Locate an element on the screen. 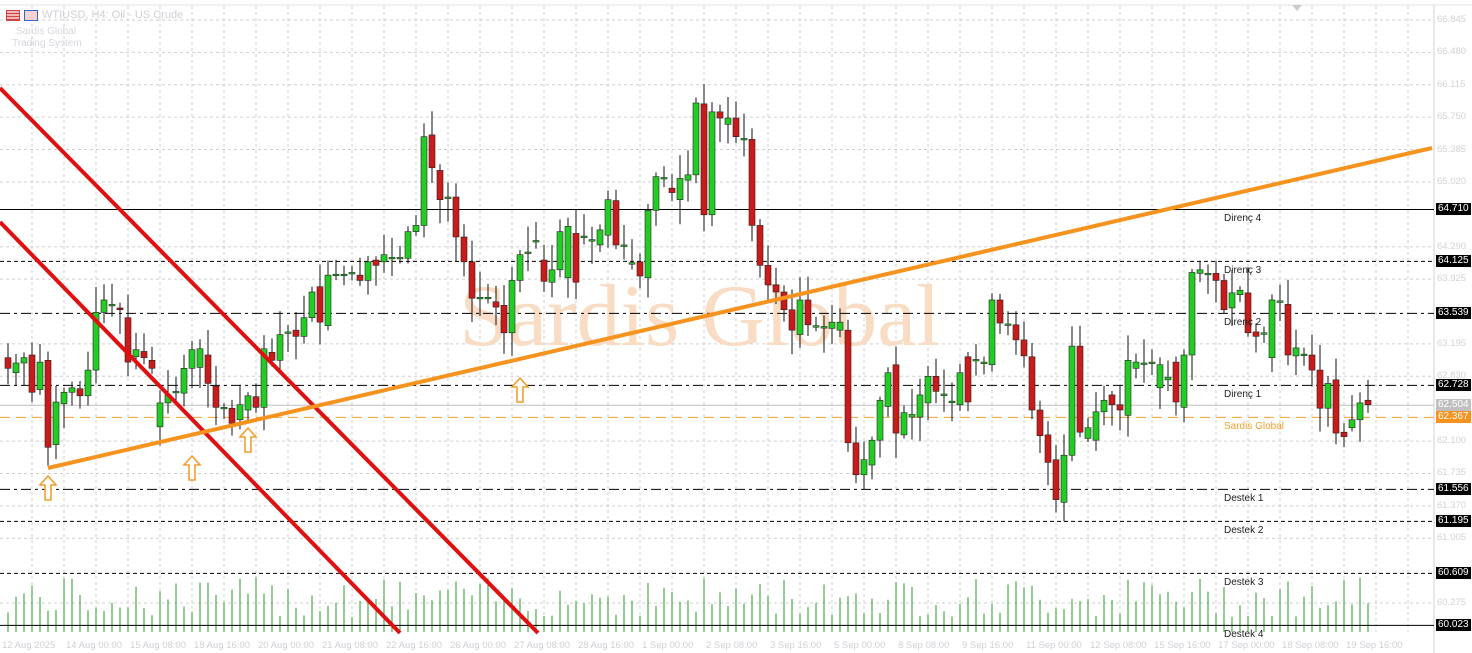 This screenshot has height=653, width=1472. level-price-badge: 61.195 is located at coordinates (1453, 521).